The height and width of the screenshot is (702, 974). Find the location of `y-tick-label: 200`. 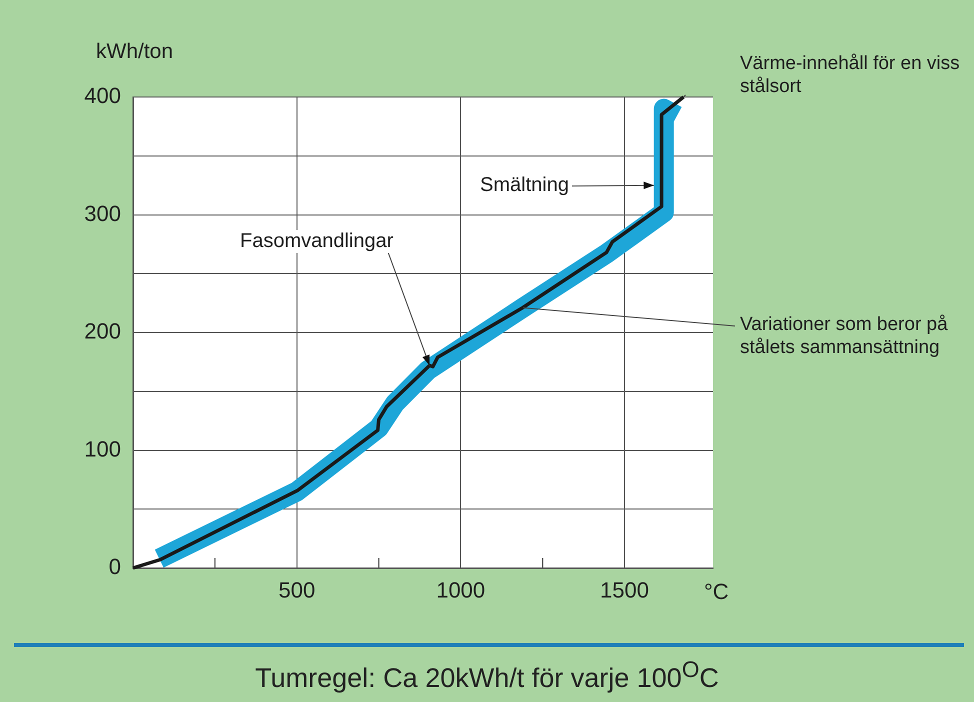

y-tick-label: 200 is located at coordinates (102, 331).